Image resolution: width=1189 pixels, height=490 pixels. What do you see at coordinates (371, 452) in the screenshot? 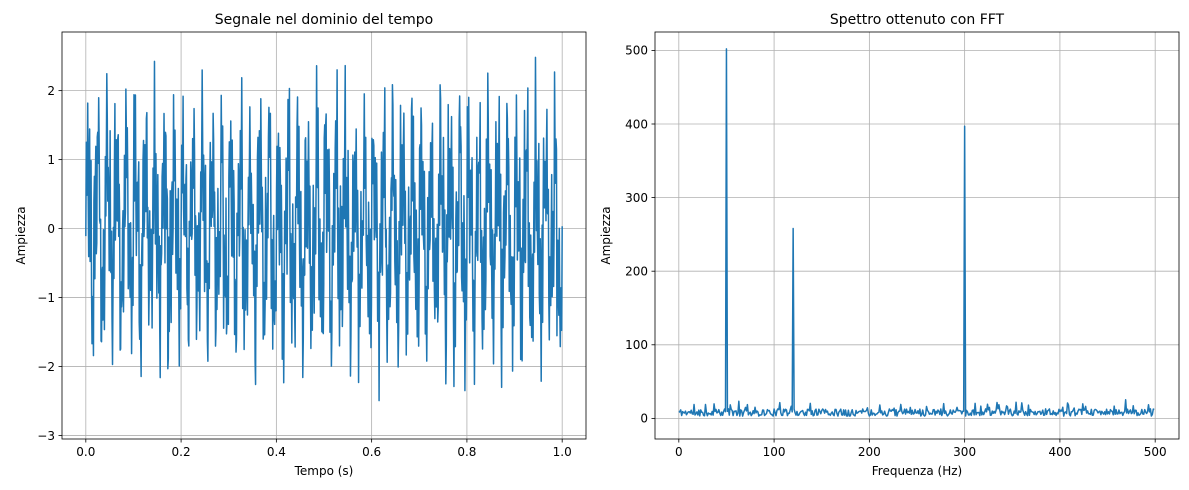
I see `x-tick-label: 0.6` at bounding box center [371, 452].